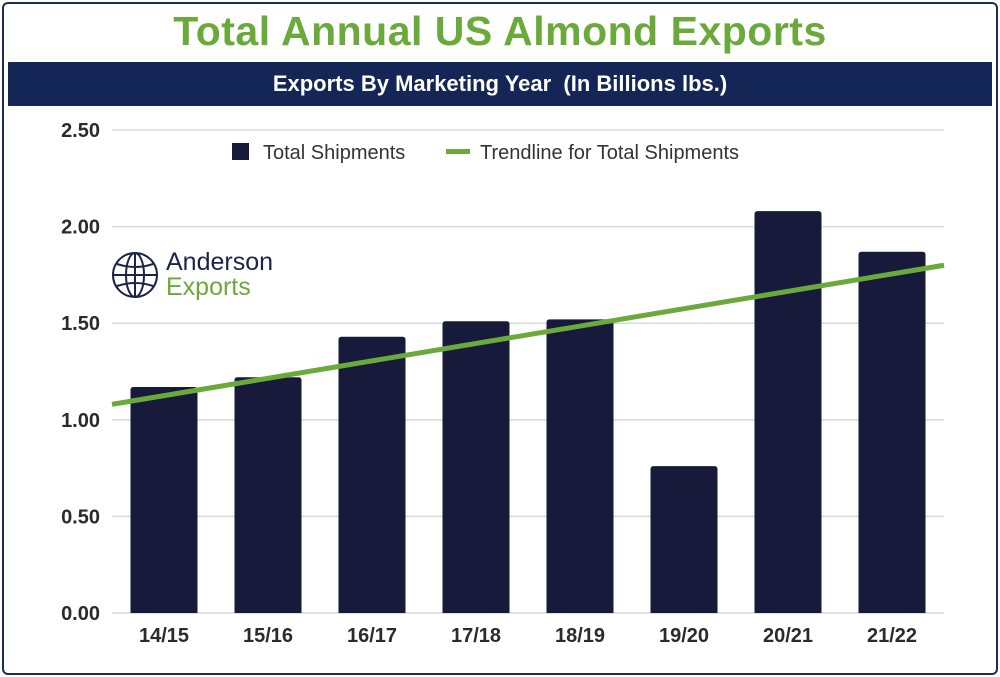 The width and height of the screenshot is (1000, 677). I want to click on x-tick-label: 14/15, so click(164, 636).